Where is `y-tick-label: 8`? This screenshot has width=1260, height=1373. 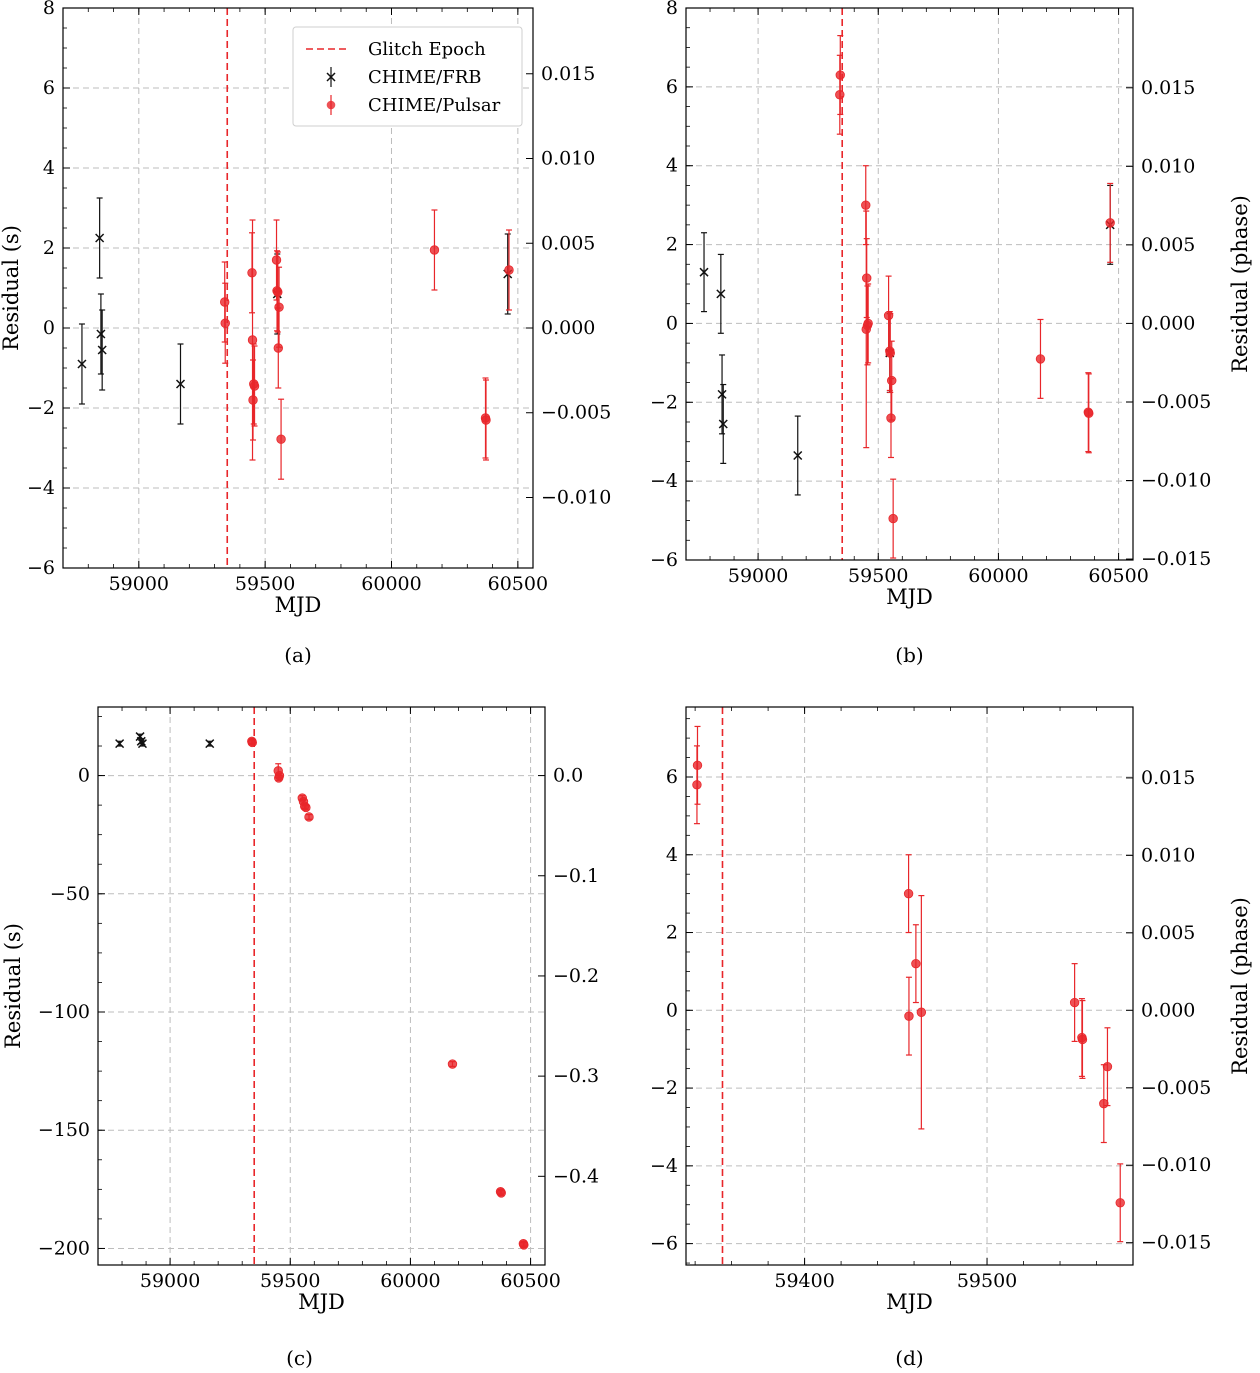
y-tick-label: 8 is located at coordinates (672, 9).